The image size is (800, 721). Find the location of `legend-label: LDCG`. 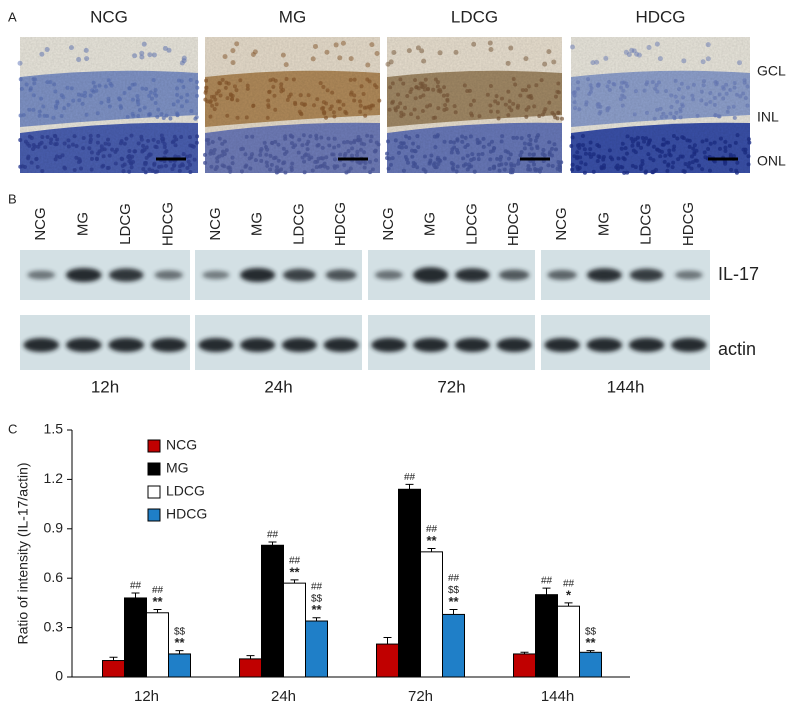

legend-label: LDCG is located at coordinates (185, 491).